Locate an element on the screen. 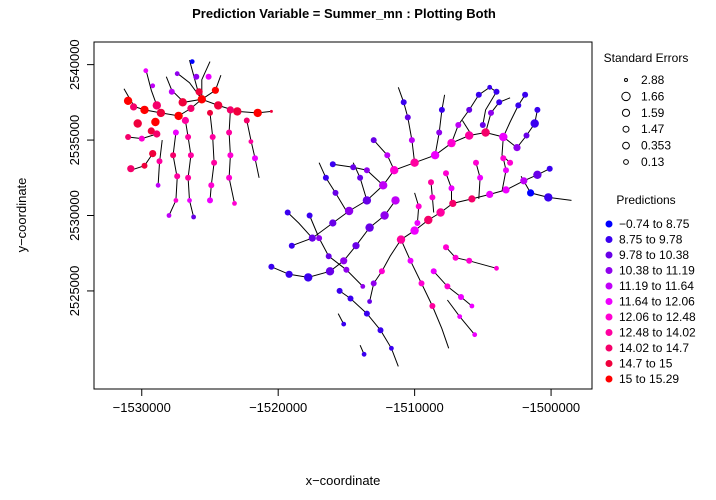  pred-legend-label: −0.74 to 8.75 is located at coordinates (654, 224).